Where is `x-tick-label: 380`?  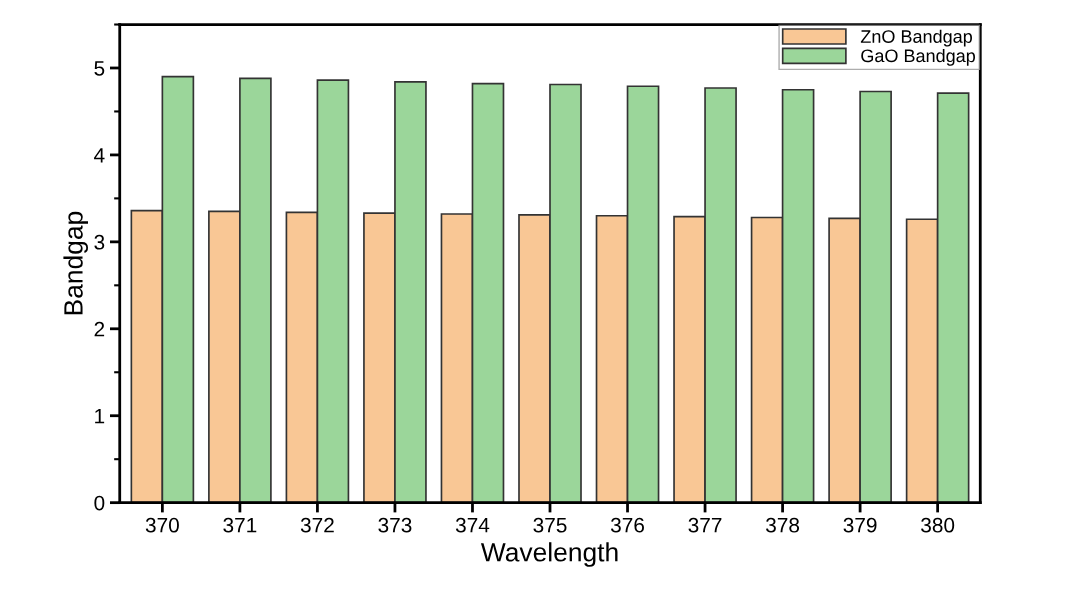
x-tick-label: 380 is located at coordinates (938, 525).